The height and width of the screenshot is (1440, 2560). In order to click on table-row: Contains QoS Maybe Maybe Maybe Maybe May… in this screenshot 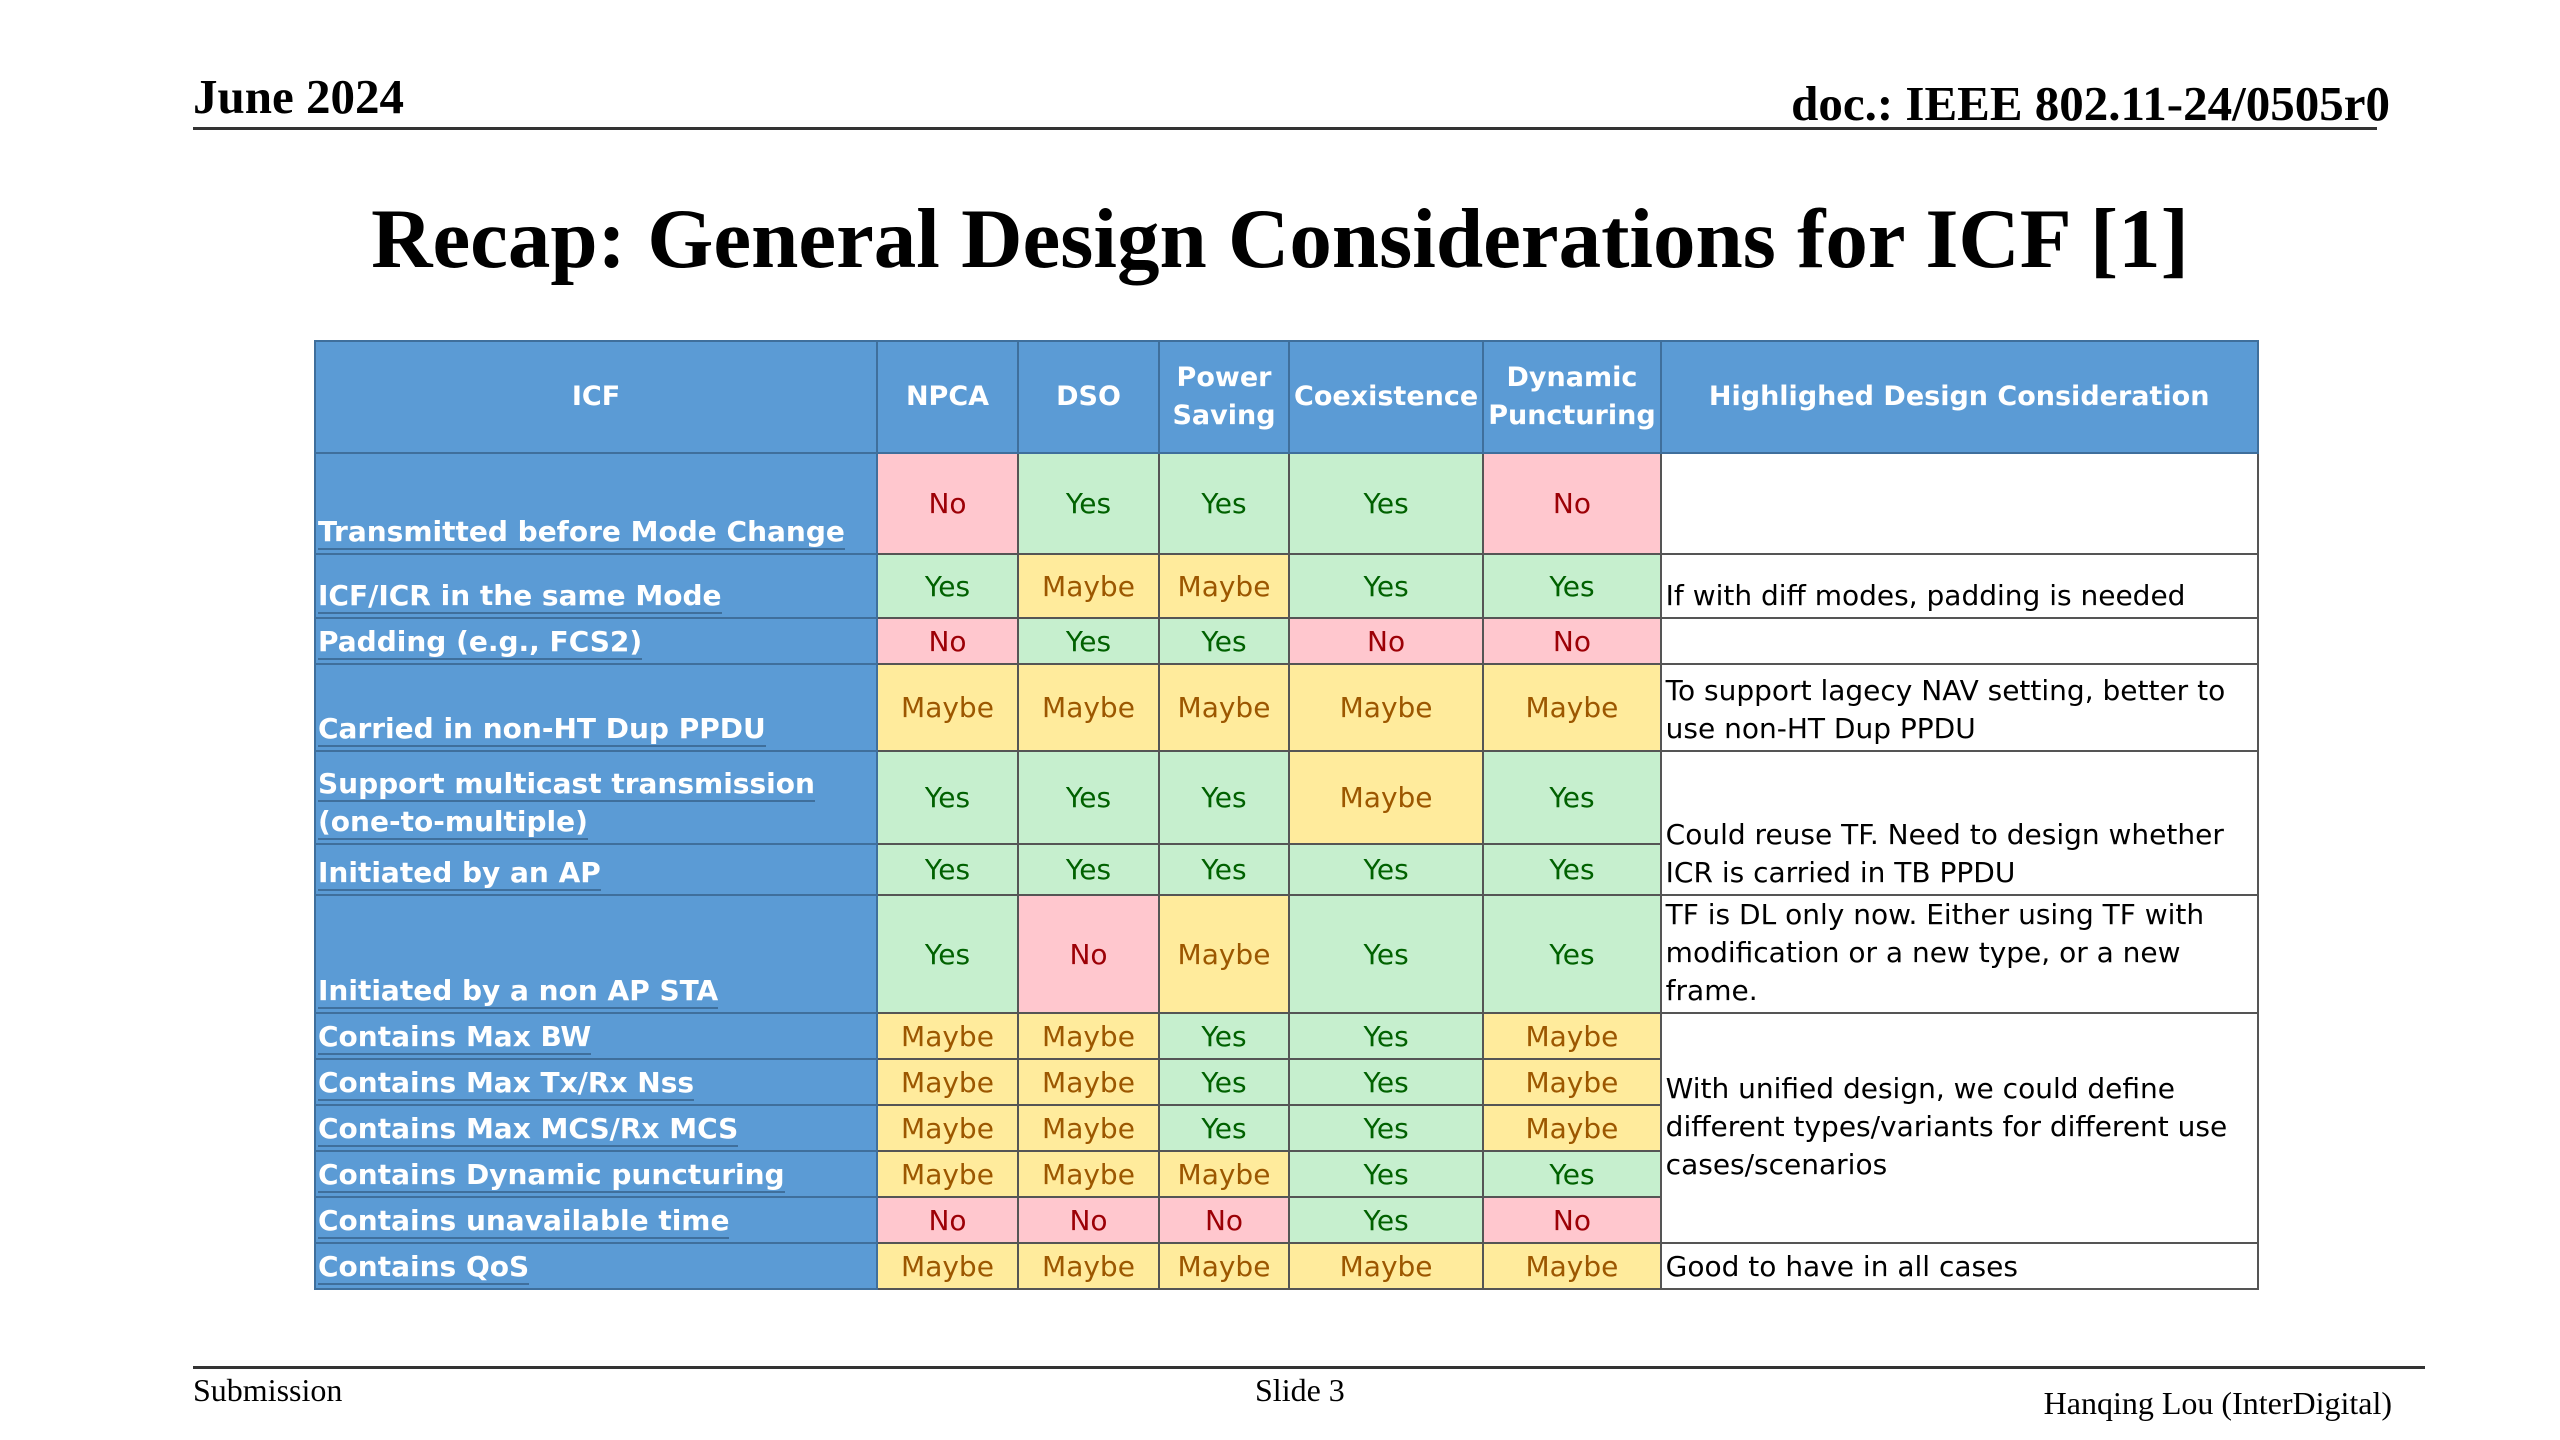, I will do `click(1286, 1266)`.